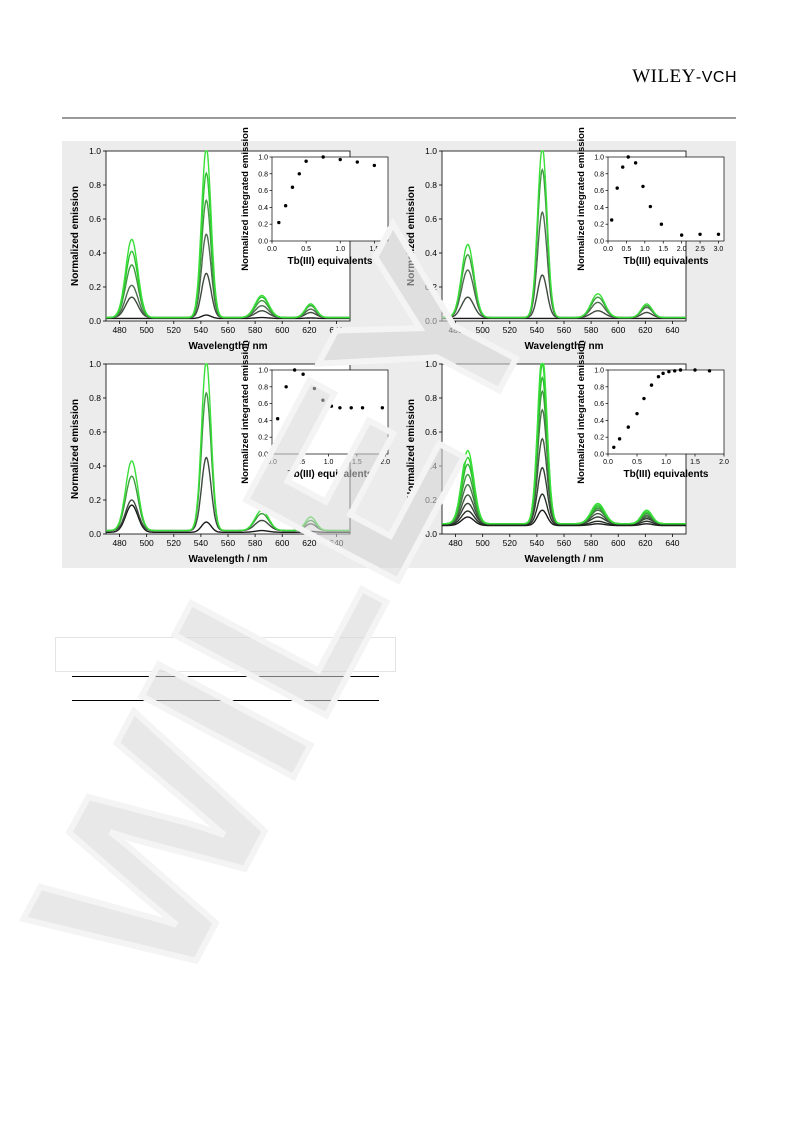 The height and width of the screenshot is (1121, 793). What do you see at coordinates (225, 654) in the screenshot?
I see `caption-box` at bounding box center [225, 654].